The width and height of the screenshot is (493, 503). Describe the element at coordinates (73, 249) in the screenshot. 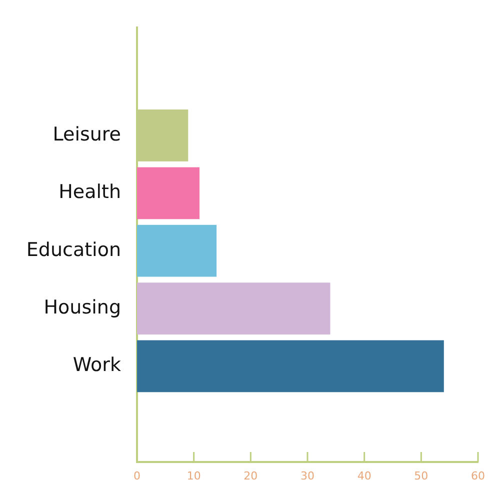

I see `y-tick-label: Education` at that location.